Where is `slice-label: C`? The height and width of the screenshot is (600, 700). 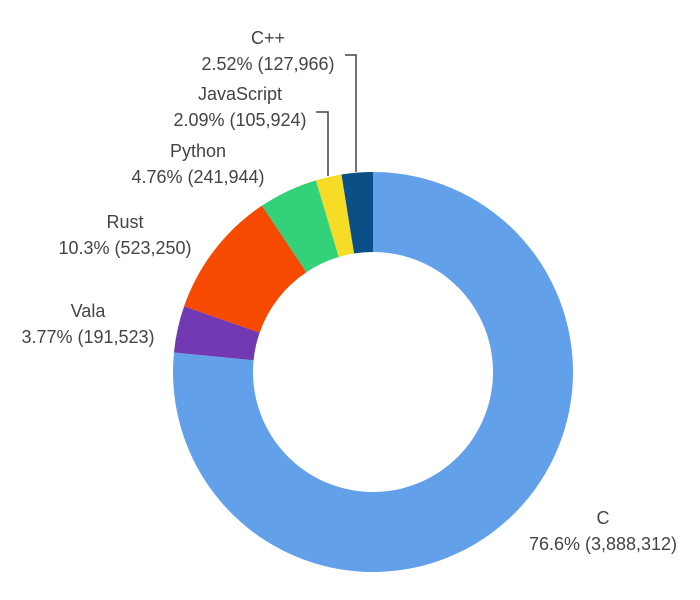
slice-label: C is located at coordinates (603, 518).